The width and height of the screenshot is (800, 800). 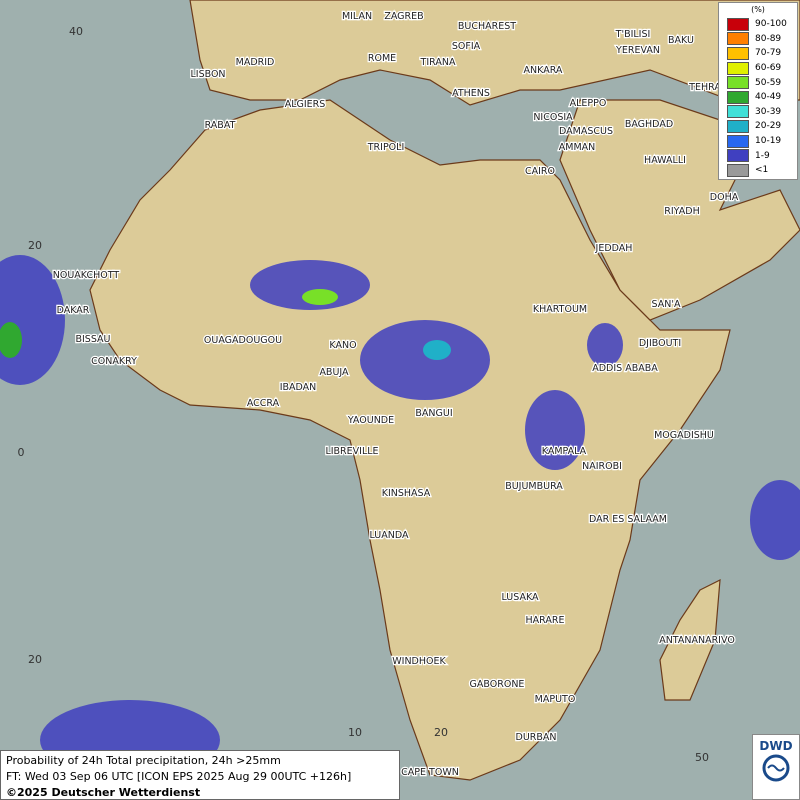 What do you see at coordinates (21, 452) in the screenshot?
I see `grid-label: 0` at bounding box center [21, 452].